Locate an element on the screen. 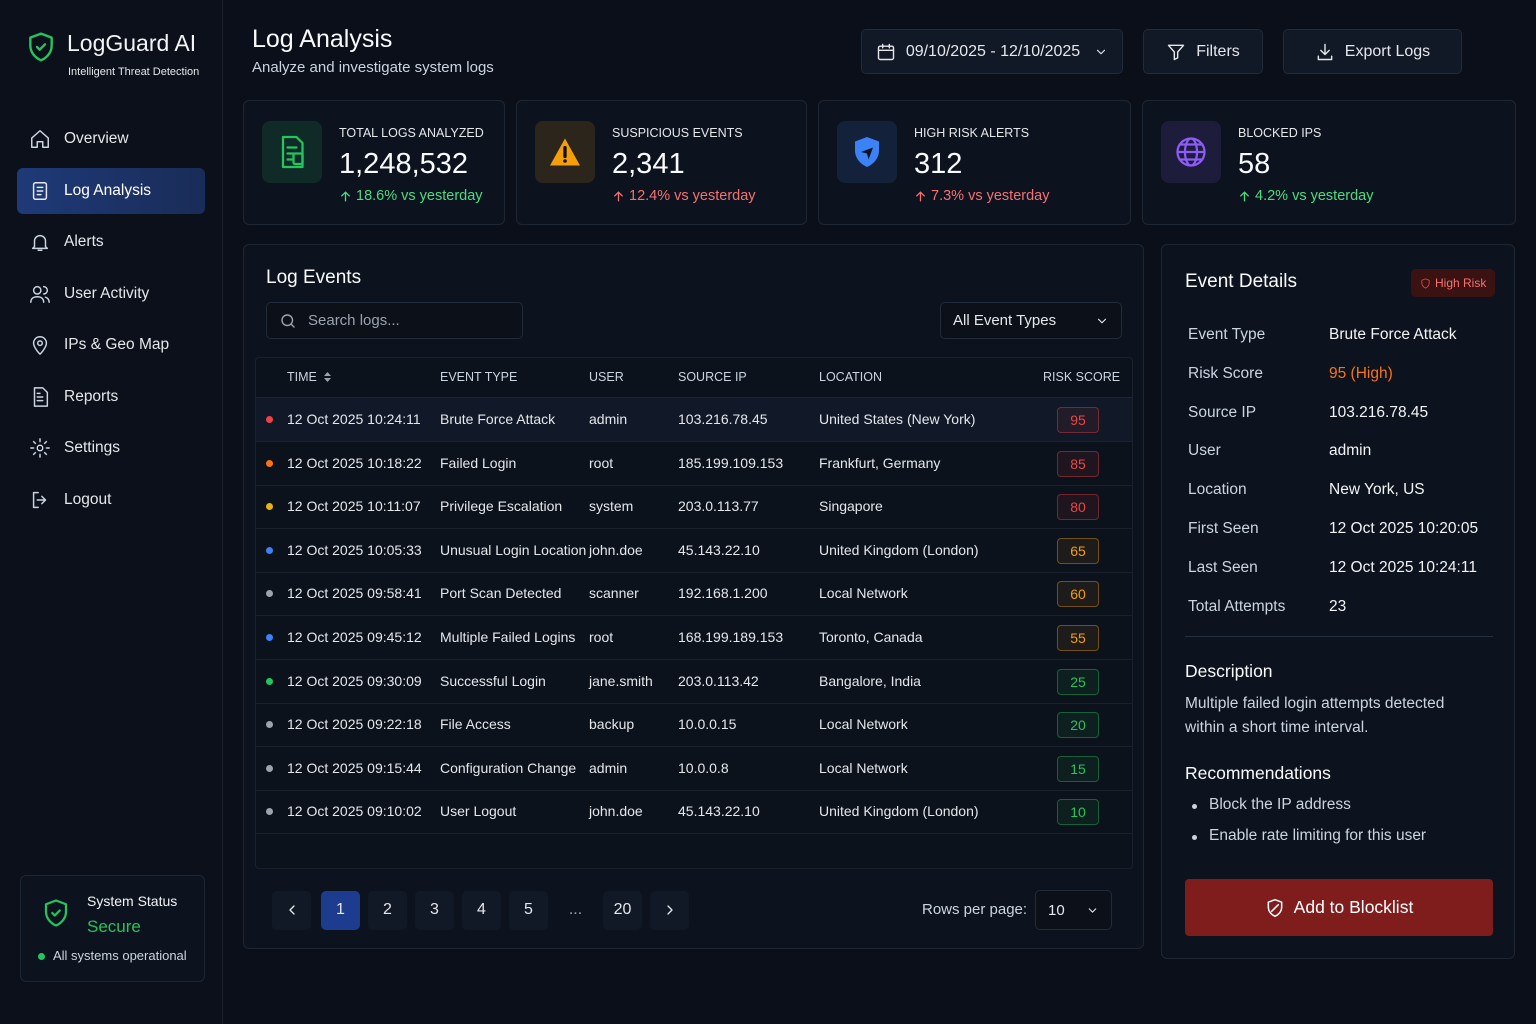 Image resolution: width=1536 pixels, height=1024 pixels. column-header: RISK SCORE is located at coordinates (1082, 377).